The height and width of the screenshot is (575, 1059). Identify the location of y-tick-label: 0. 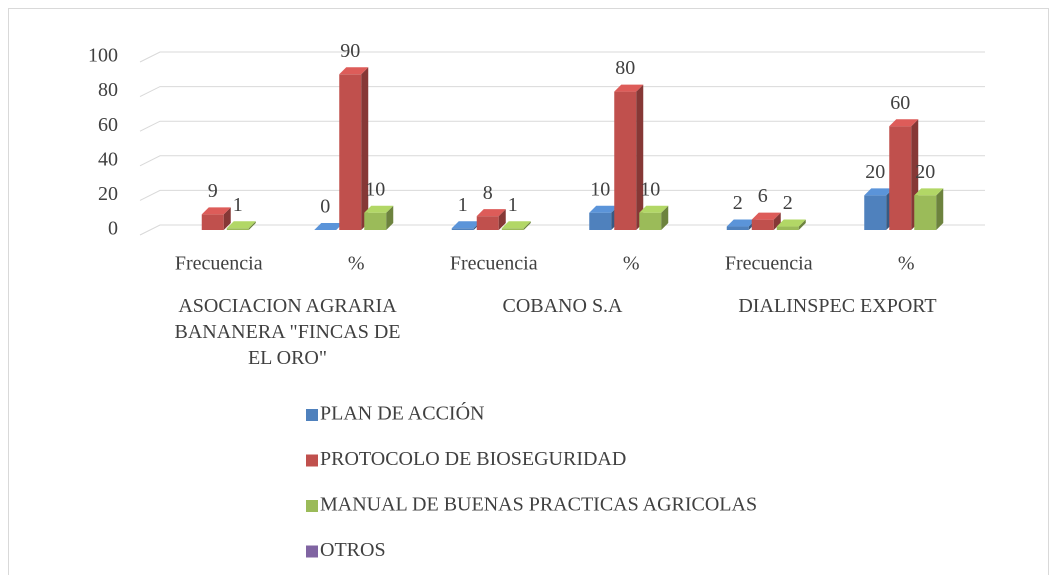
(113, 229).